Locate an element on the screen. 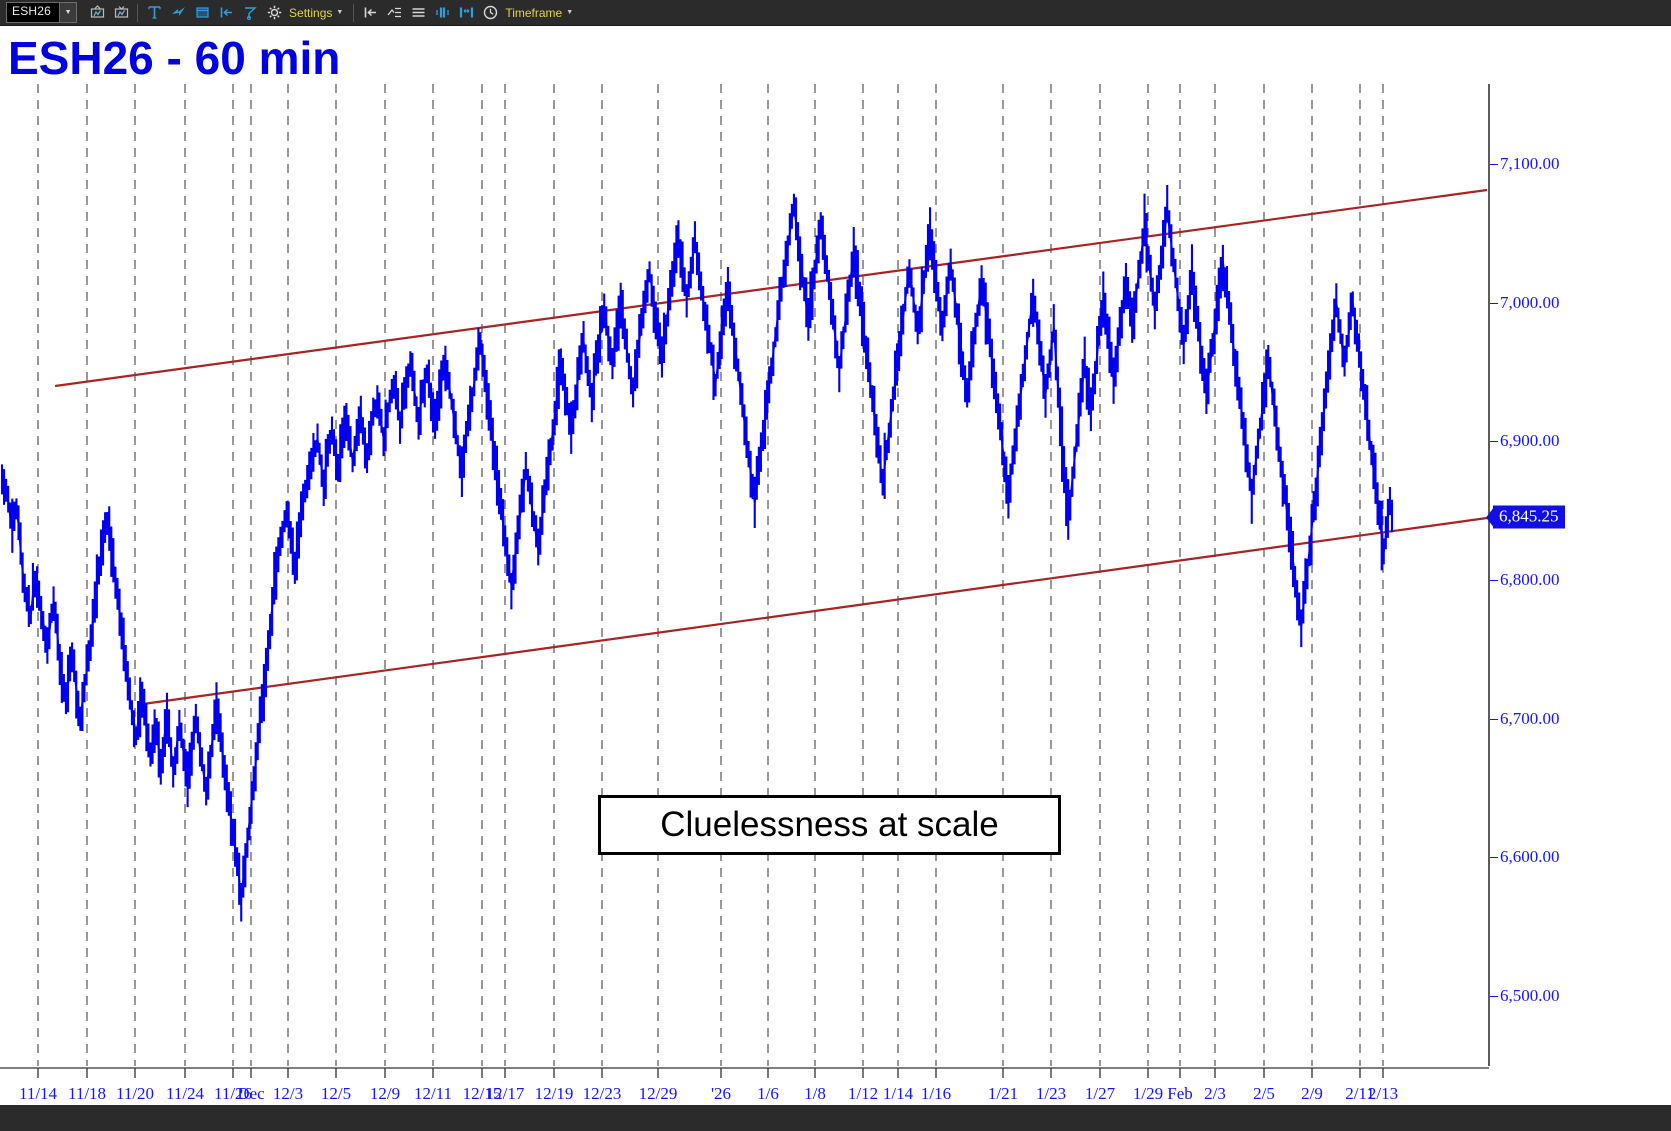 The height and width of the screenshot is (1131, 1671). date-axis-label: 2/5 is located at coordinates (1264, 1093).